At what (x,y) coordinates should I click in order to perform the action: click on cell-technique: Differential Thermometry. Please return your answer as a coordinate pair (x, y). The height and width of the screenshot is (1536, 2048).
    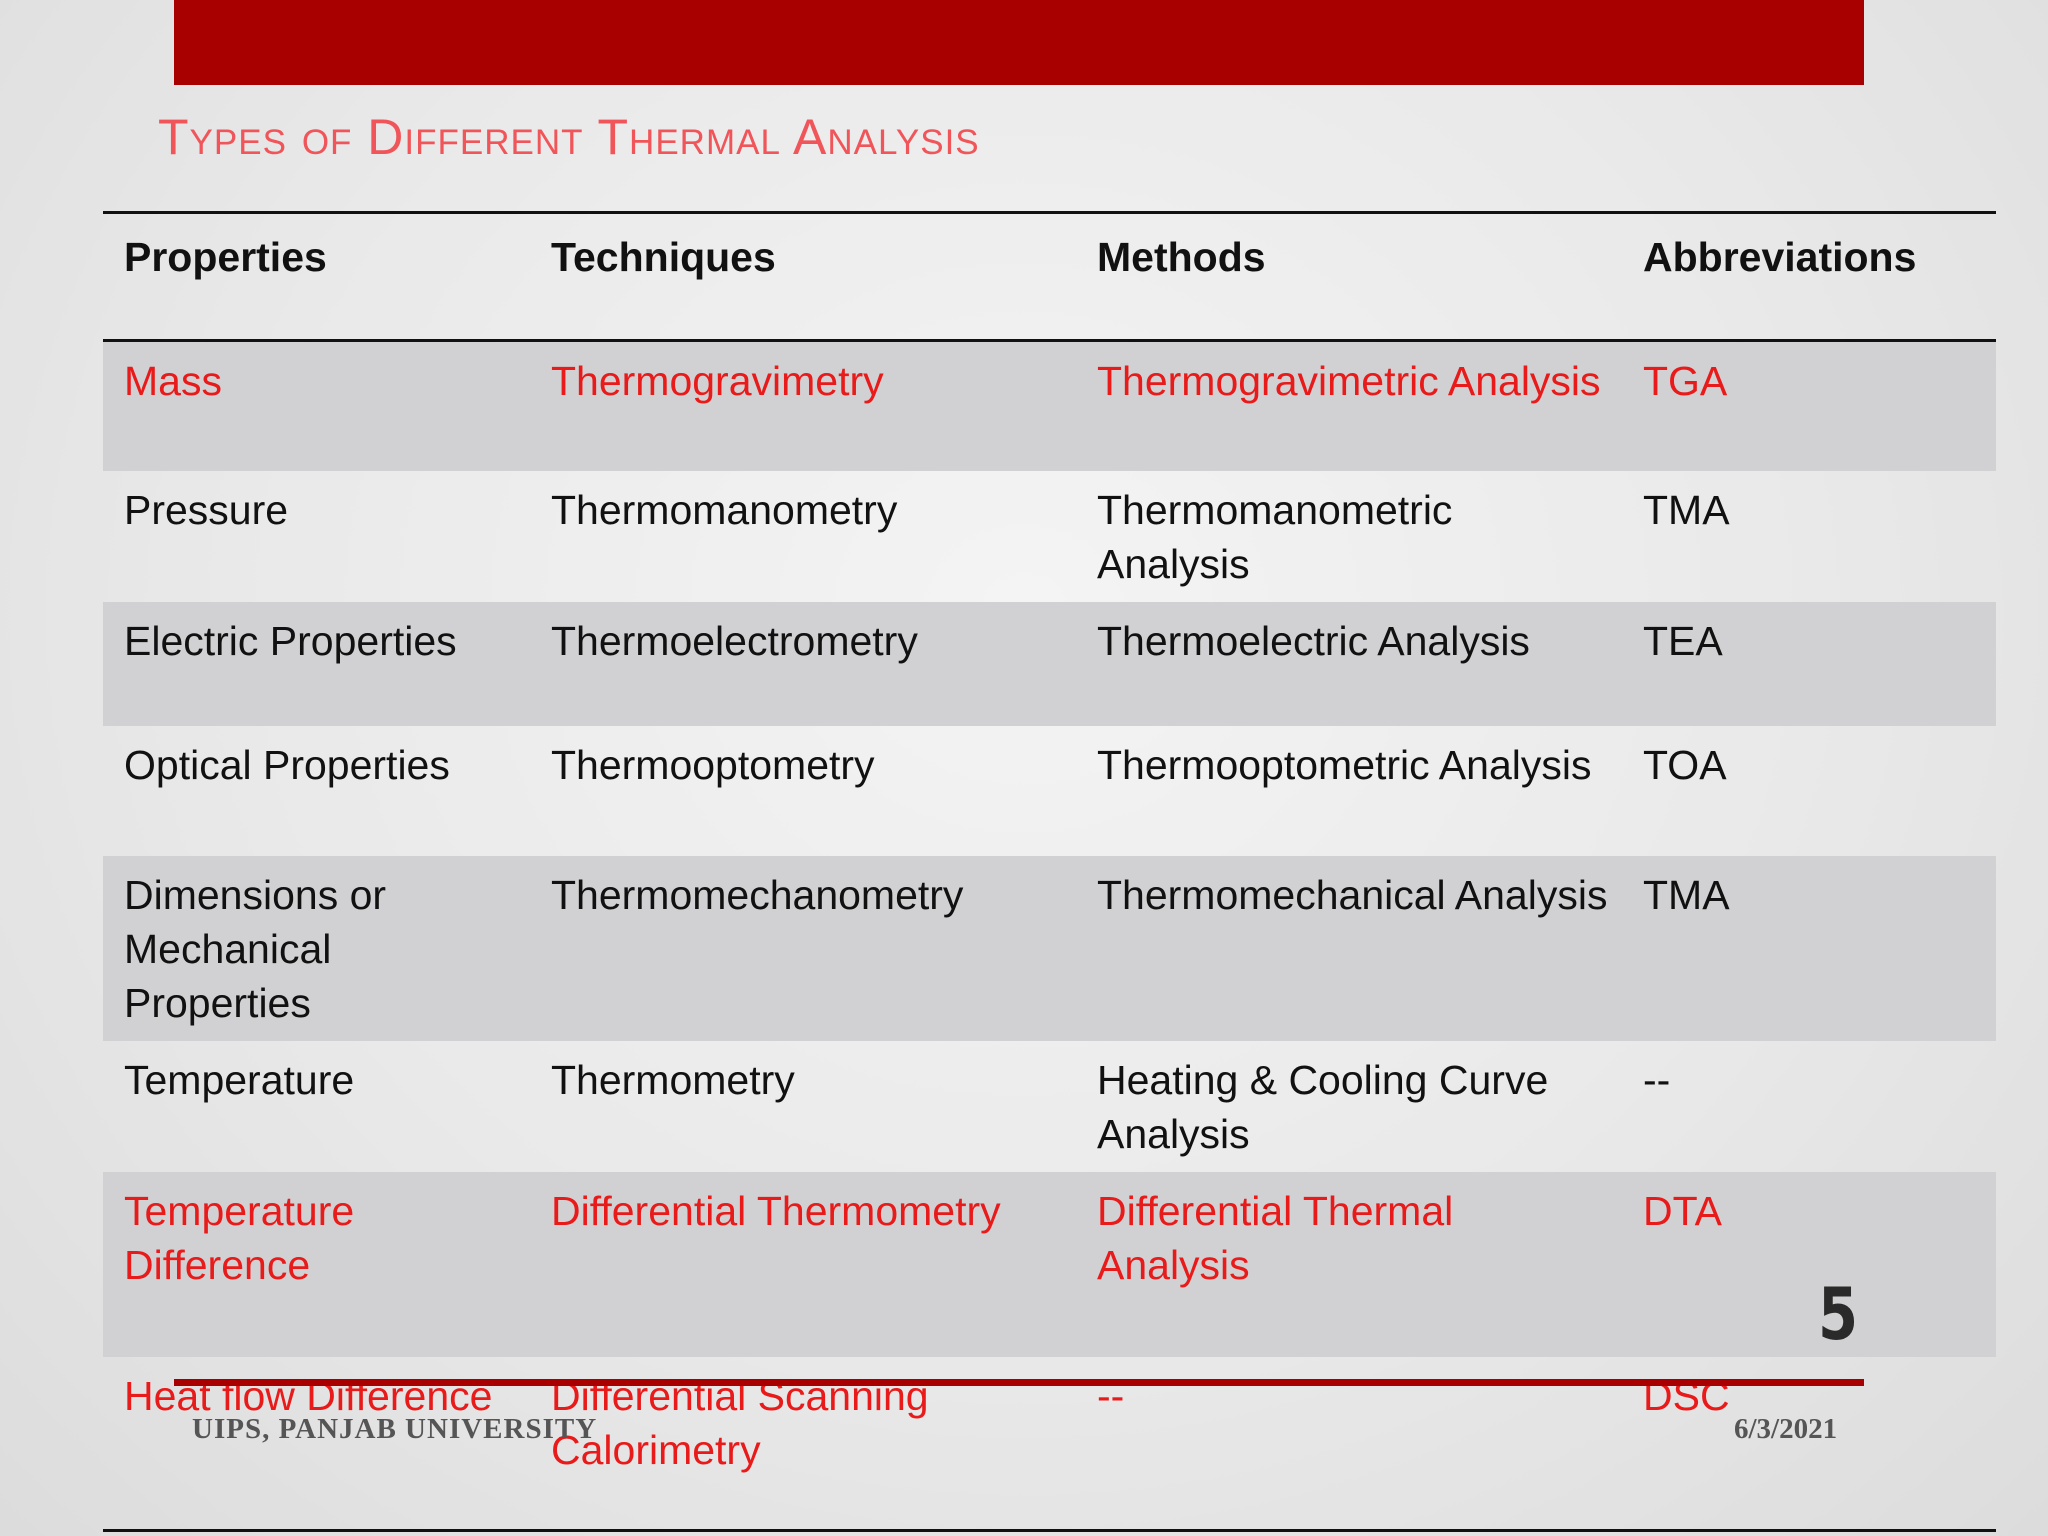
    Looking at the image, I should click on (803, 1264).